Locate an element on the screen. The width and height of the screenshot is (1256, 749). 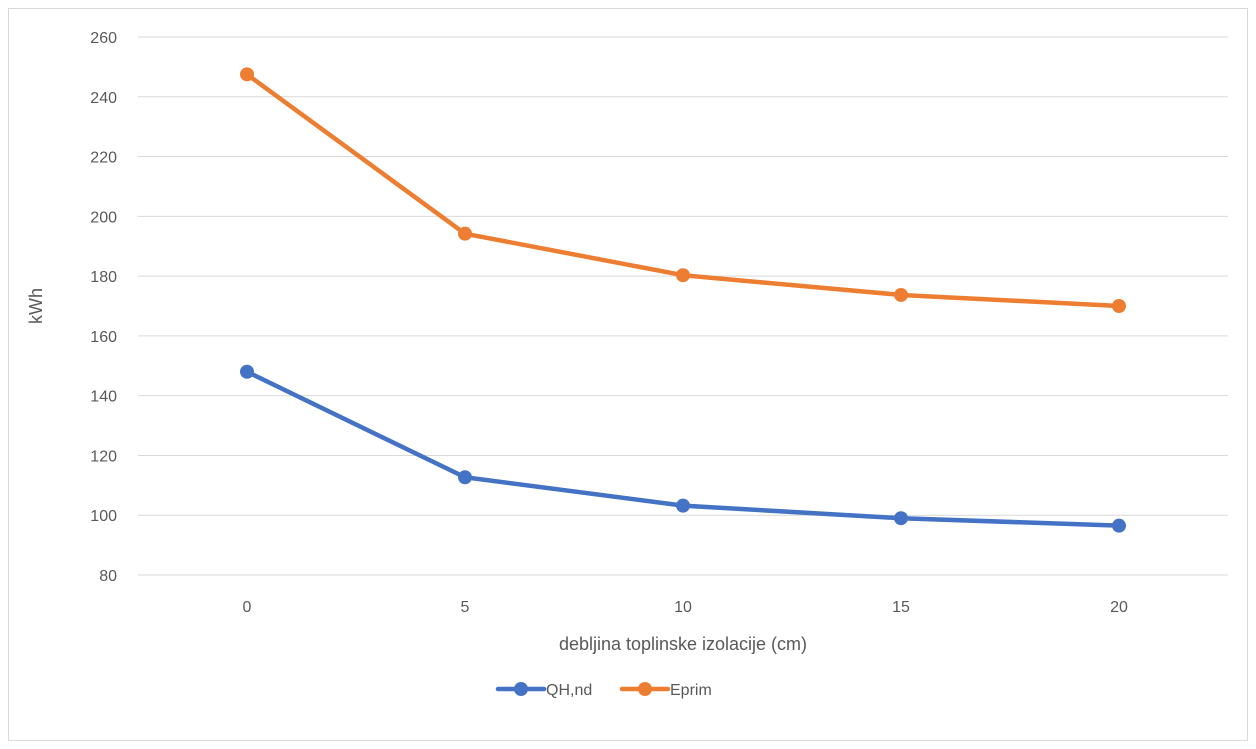
y-tick-label: 240 is located at coordinates (103, 98).